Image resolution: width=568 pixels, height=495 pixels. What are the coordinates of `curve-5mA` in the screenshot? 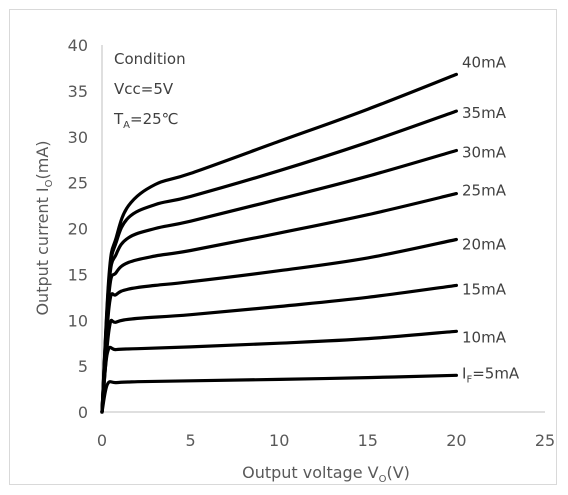 It's located at (279, 393).